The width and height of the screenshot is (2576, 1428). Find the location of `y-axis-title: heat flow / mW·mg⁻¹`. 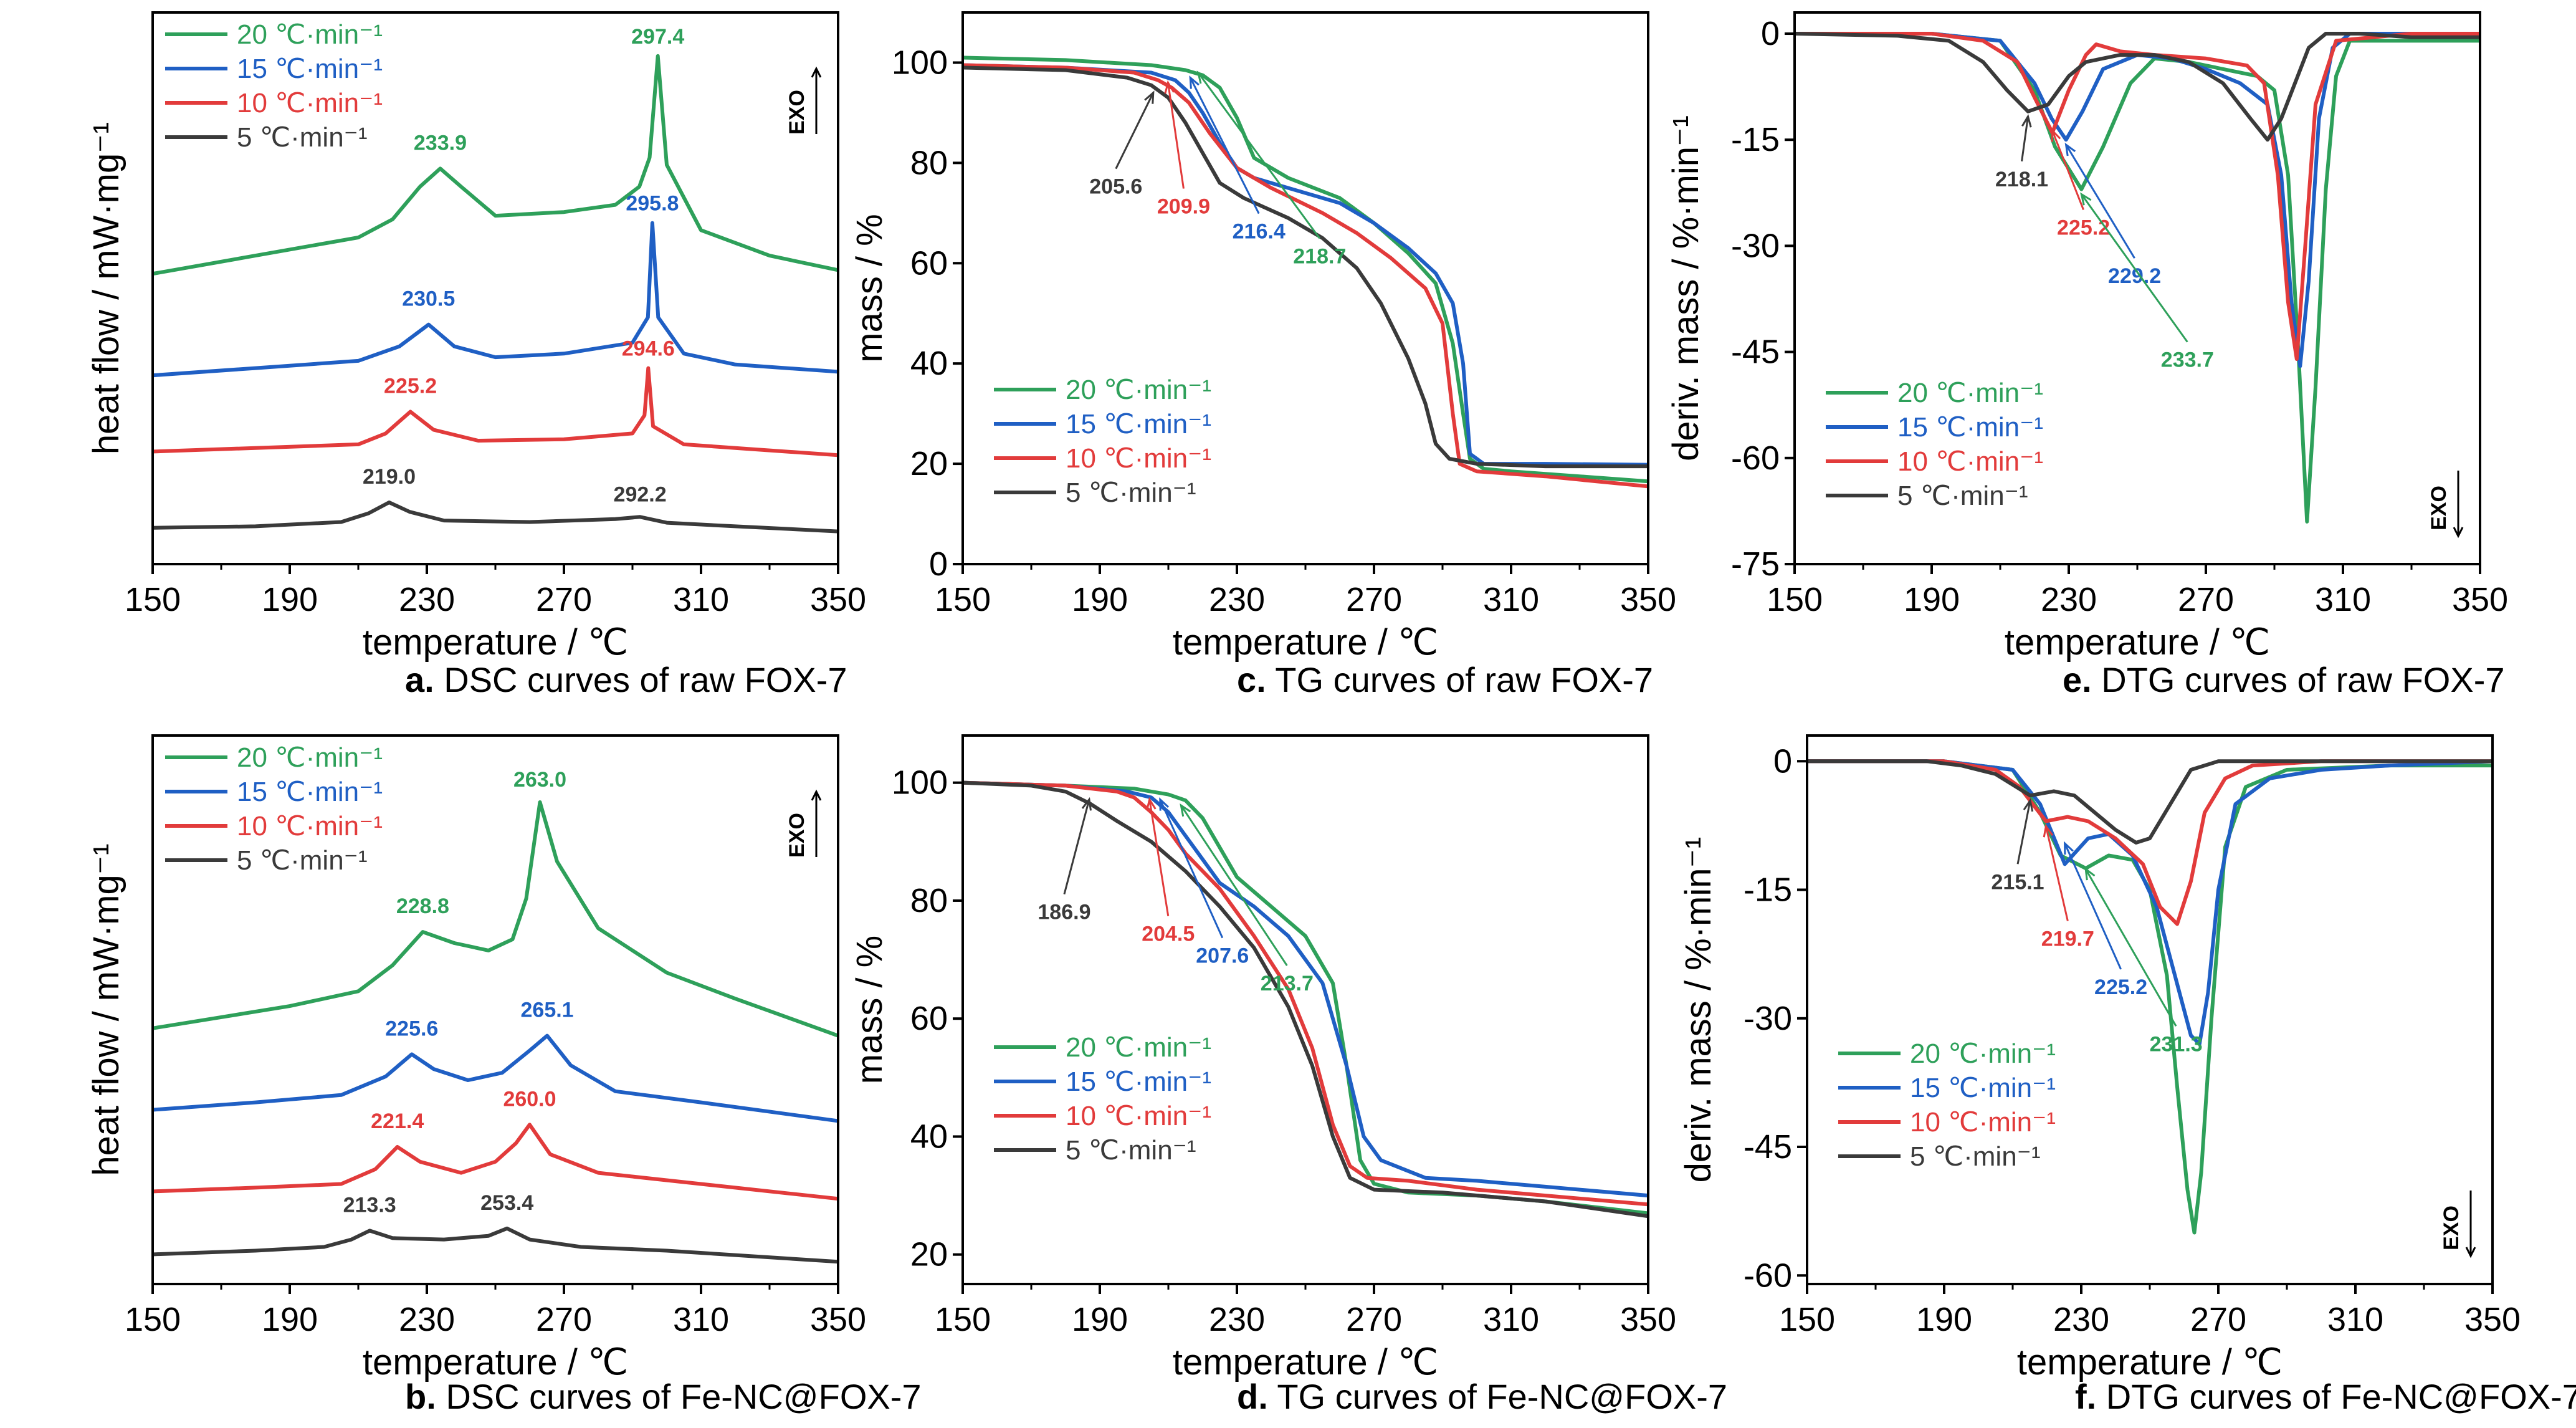

y-axis-title: heat flow / mW·mg⁻¹ is located at coordinates (106, 288).